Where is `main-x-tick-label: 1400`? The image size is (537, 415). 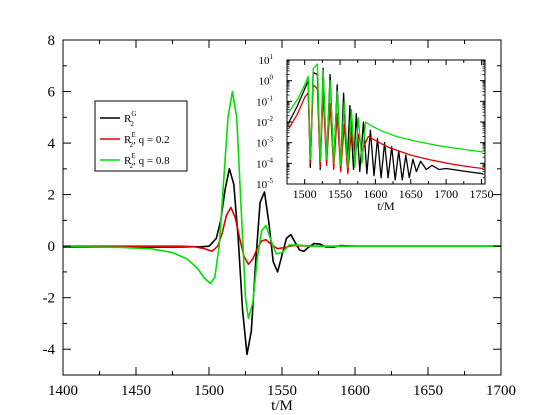
main-x-tick-label: 1400 is located at coordinates (63, 391).